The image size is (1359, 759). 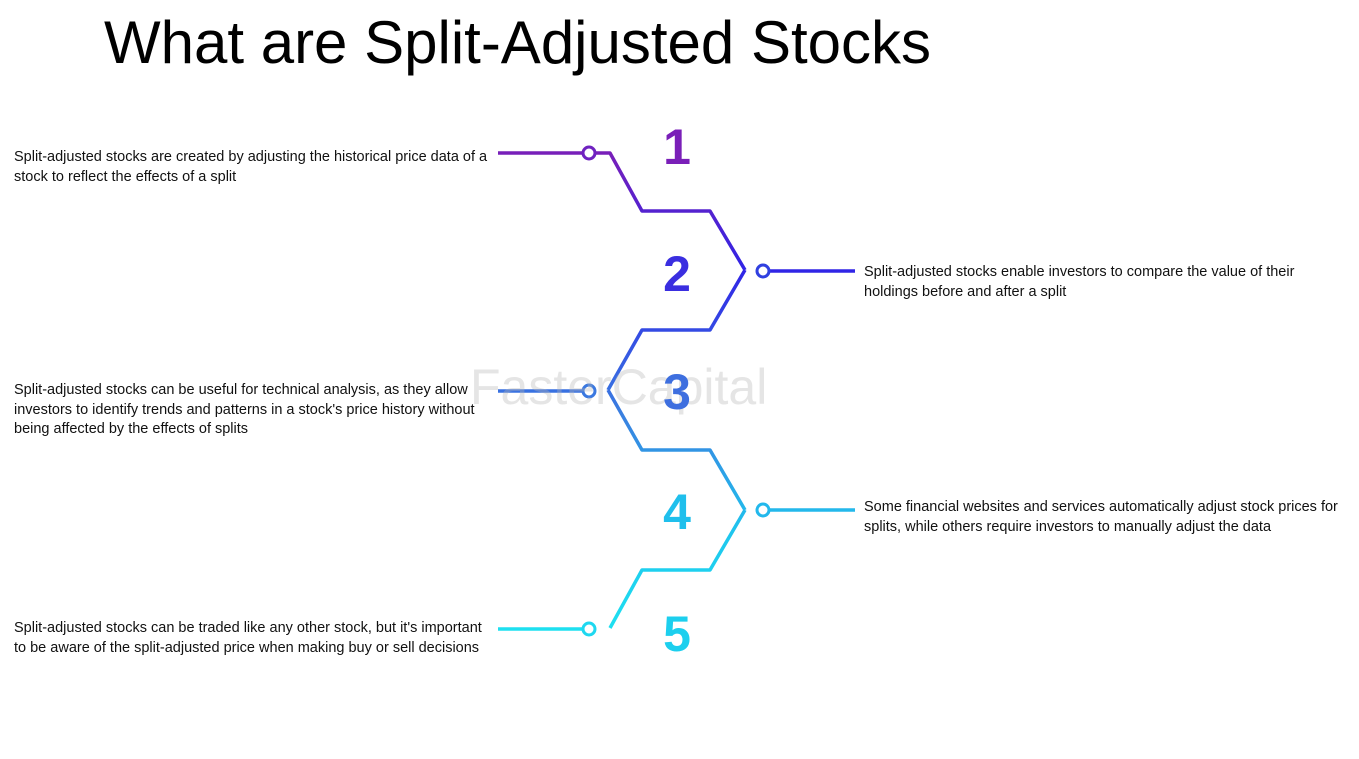 I want to click on connector-dots, so click(x=676, y=391).